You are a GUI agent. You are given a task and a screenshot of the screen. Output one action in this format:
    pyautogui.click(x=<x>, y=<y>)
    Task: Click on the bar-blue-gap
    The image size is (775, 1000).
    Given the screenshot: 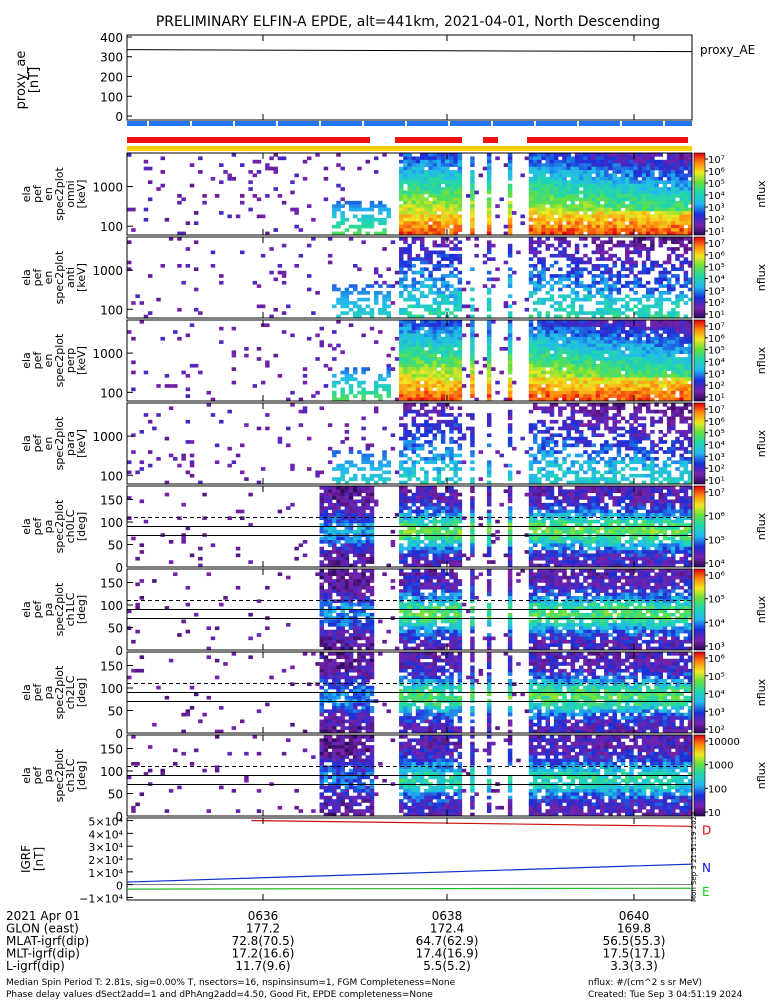 What is the action you would take?
    pyautogui.click(x=406, y=123)
    